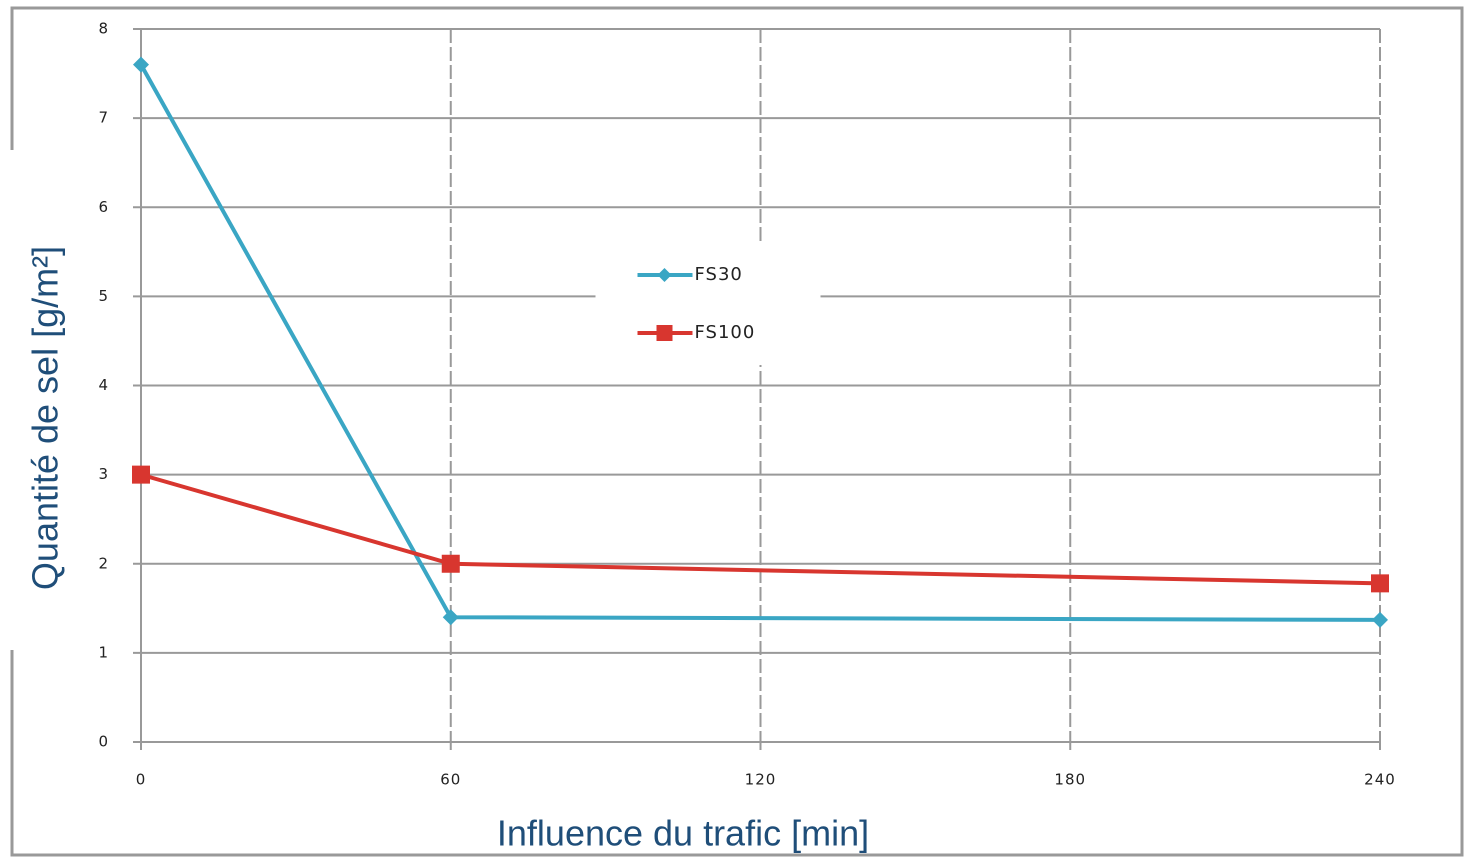 The width and height of the screenshot is (1470, 859). Describe the element at coordinates (103, 207) in the screenshot. I see `y-tick-label: 6` at that location.